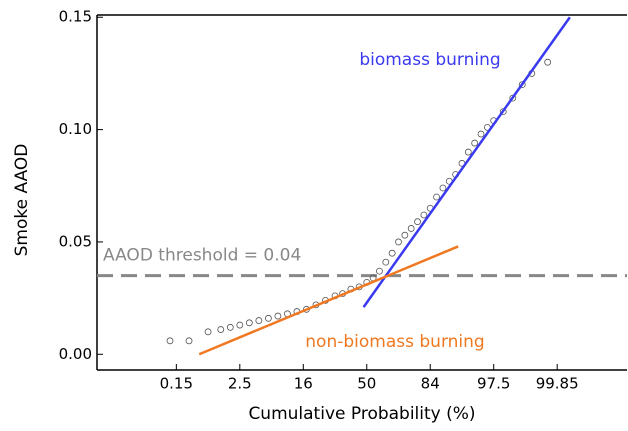 This screenshot has height=431, width=628. Describe the element at coordinates (75, 354) in the screenshot. I see `y-tick-label: 0.00` at that location.